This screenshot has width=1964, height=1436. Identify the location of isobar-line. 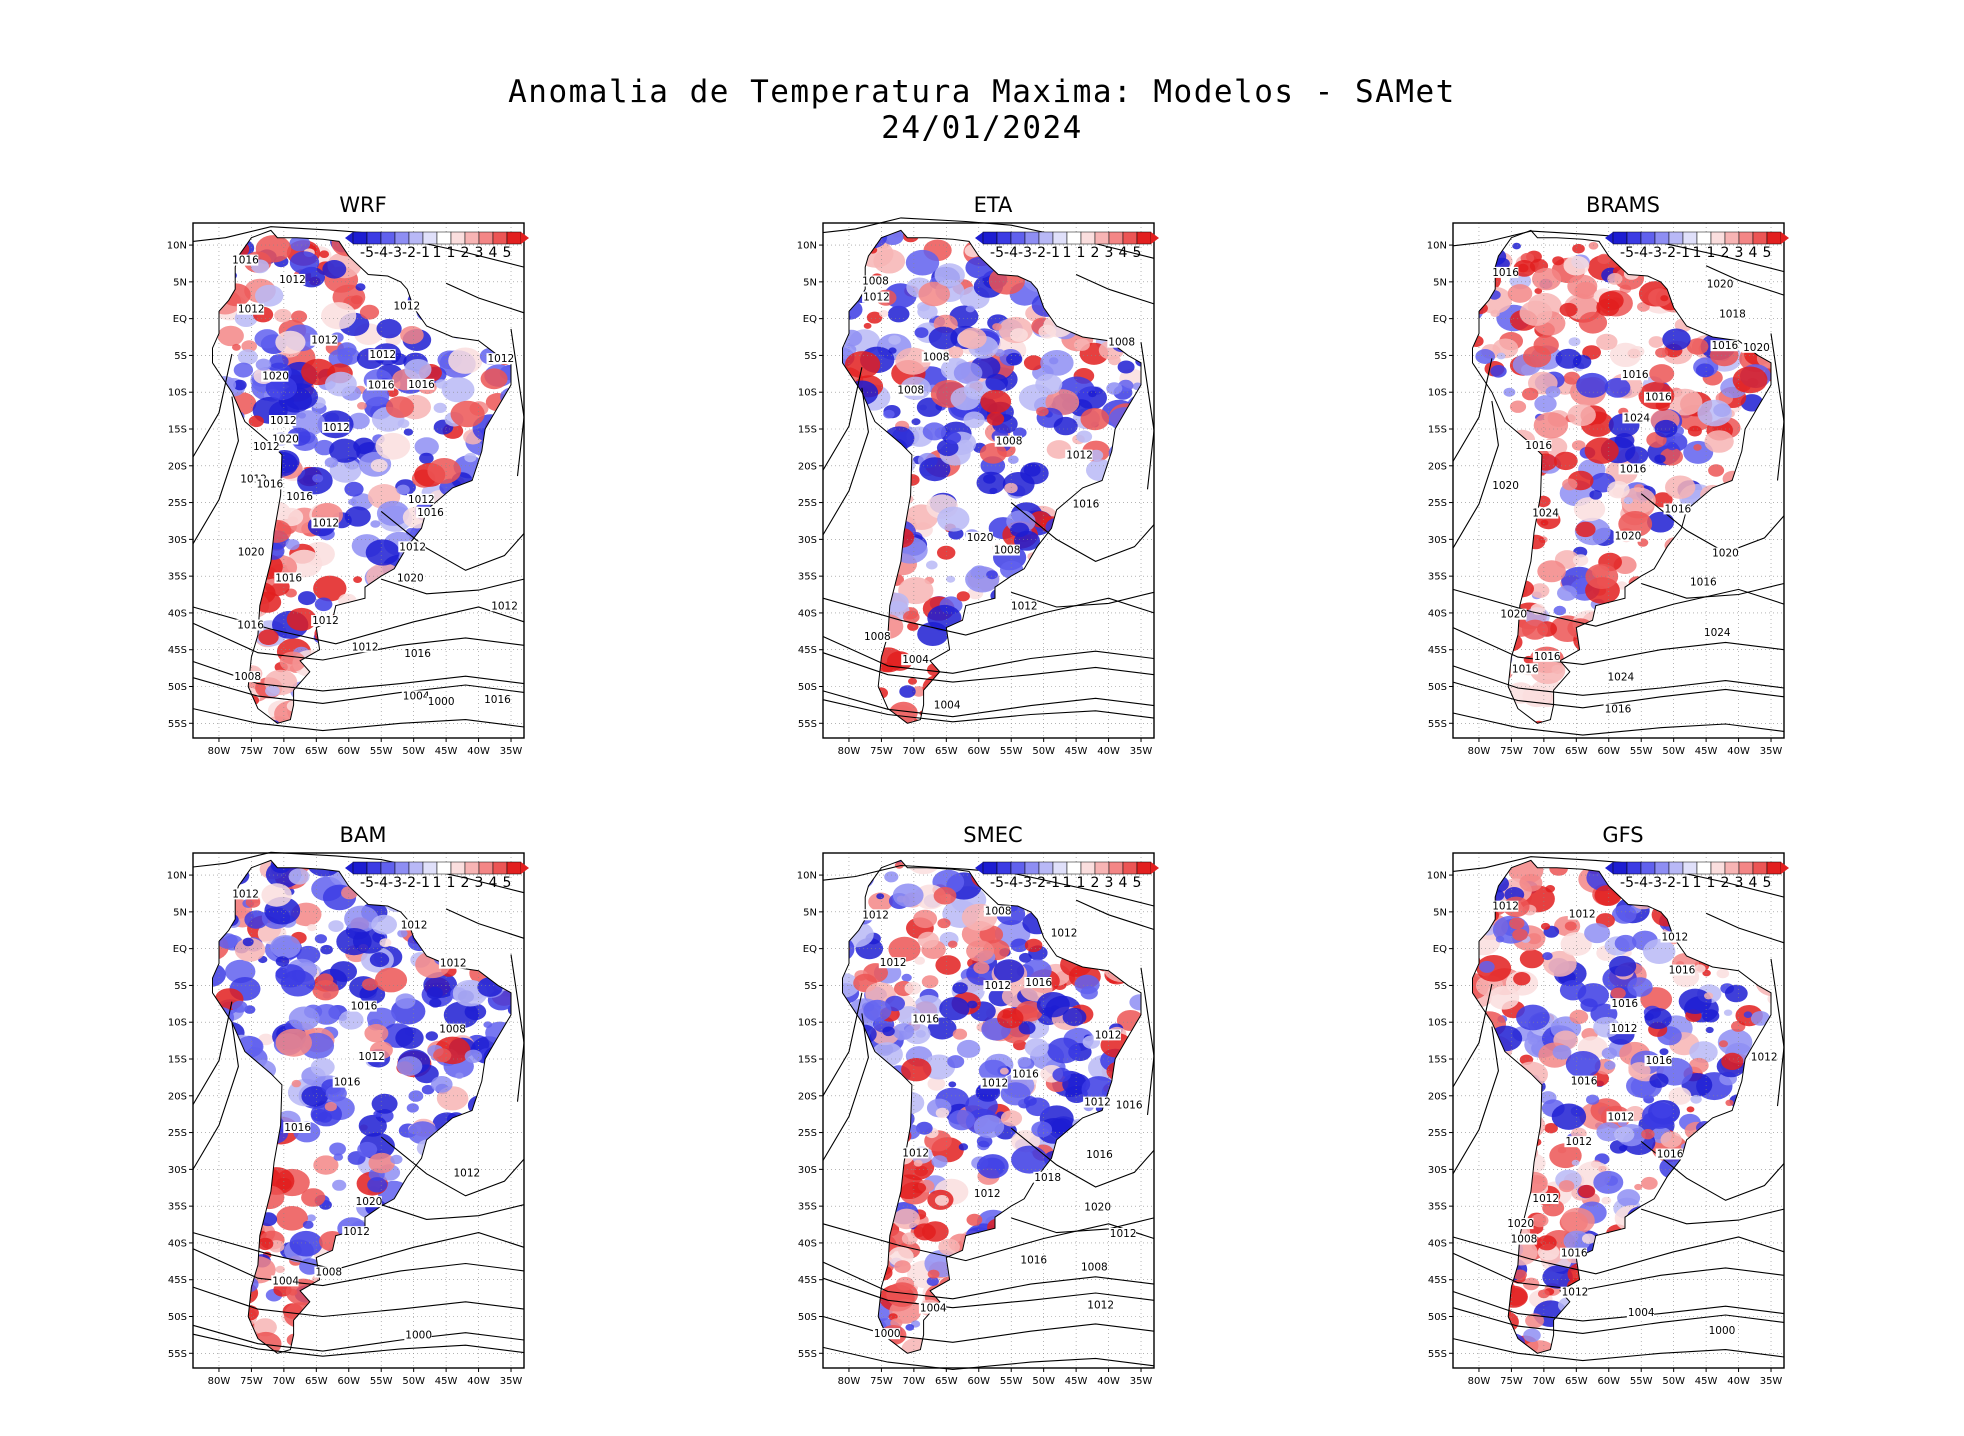
(1618, 724).